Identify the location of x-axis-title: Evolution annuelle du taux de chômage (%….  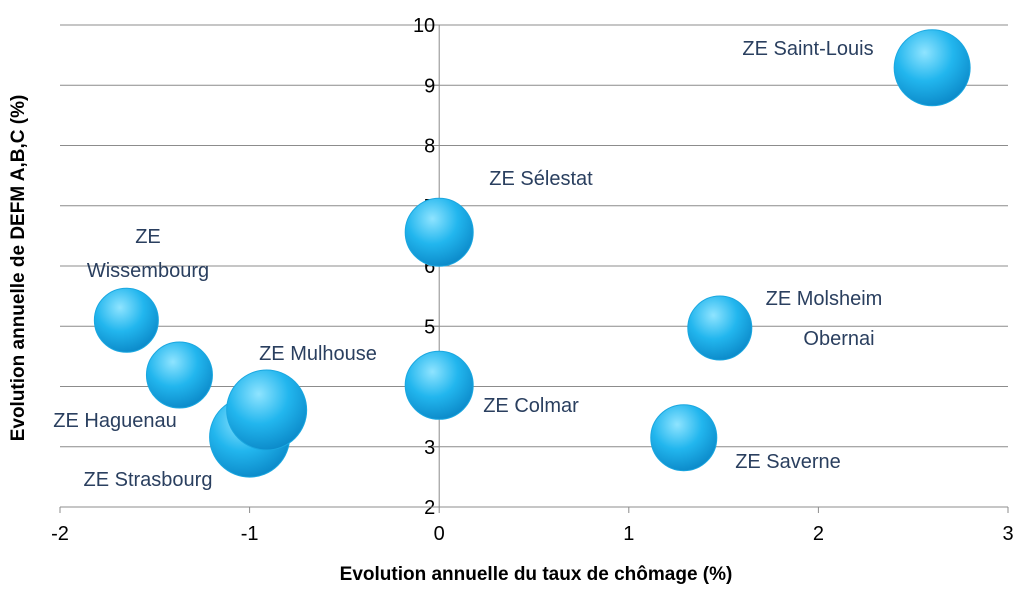
(536, 574).